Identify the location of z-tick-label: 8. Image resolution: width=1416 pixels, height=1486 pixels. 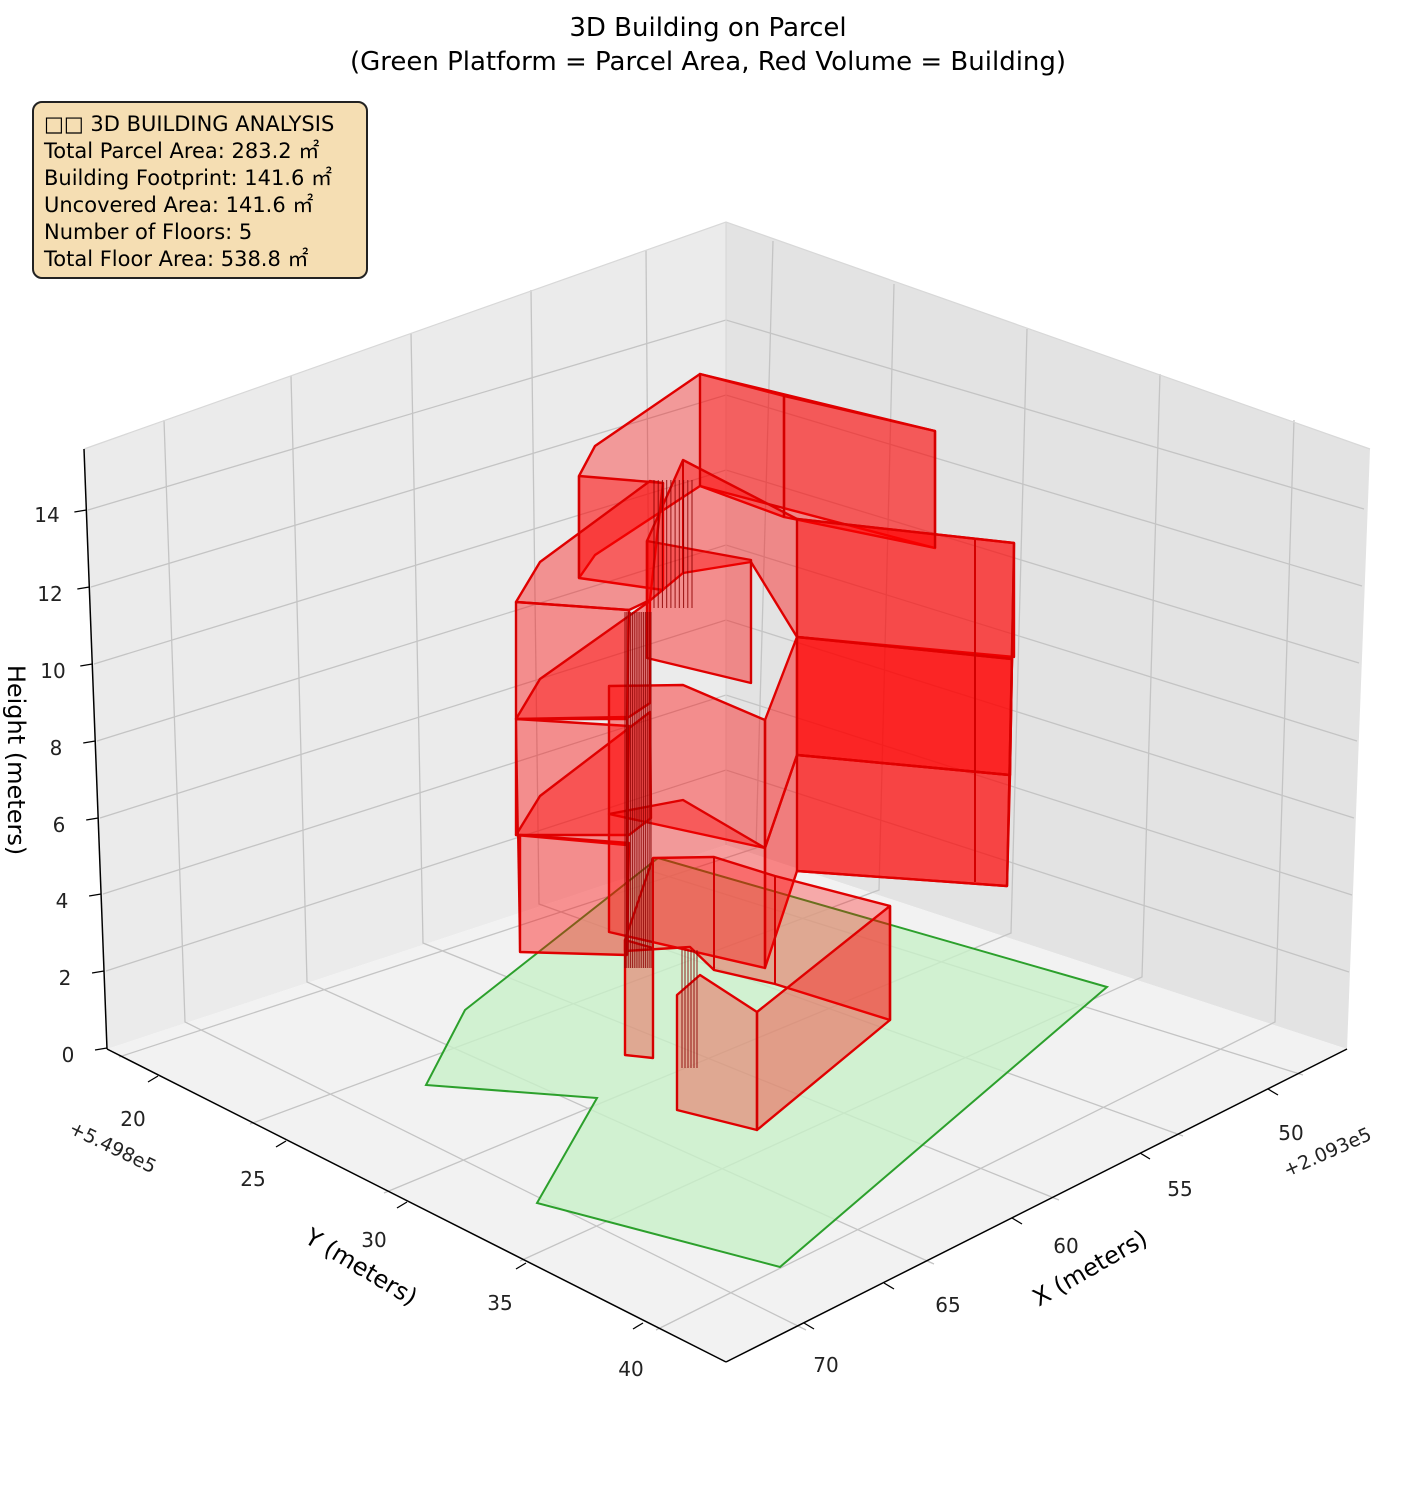
(56, 748).